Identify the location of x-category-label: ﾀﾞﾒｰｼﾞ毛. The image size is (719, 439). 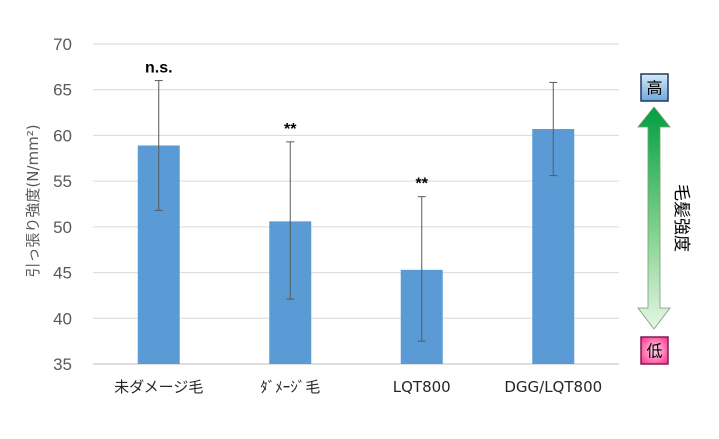
(290, 387).